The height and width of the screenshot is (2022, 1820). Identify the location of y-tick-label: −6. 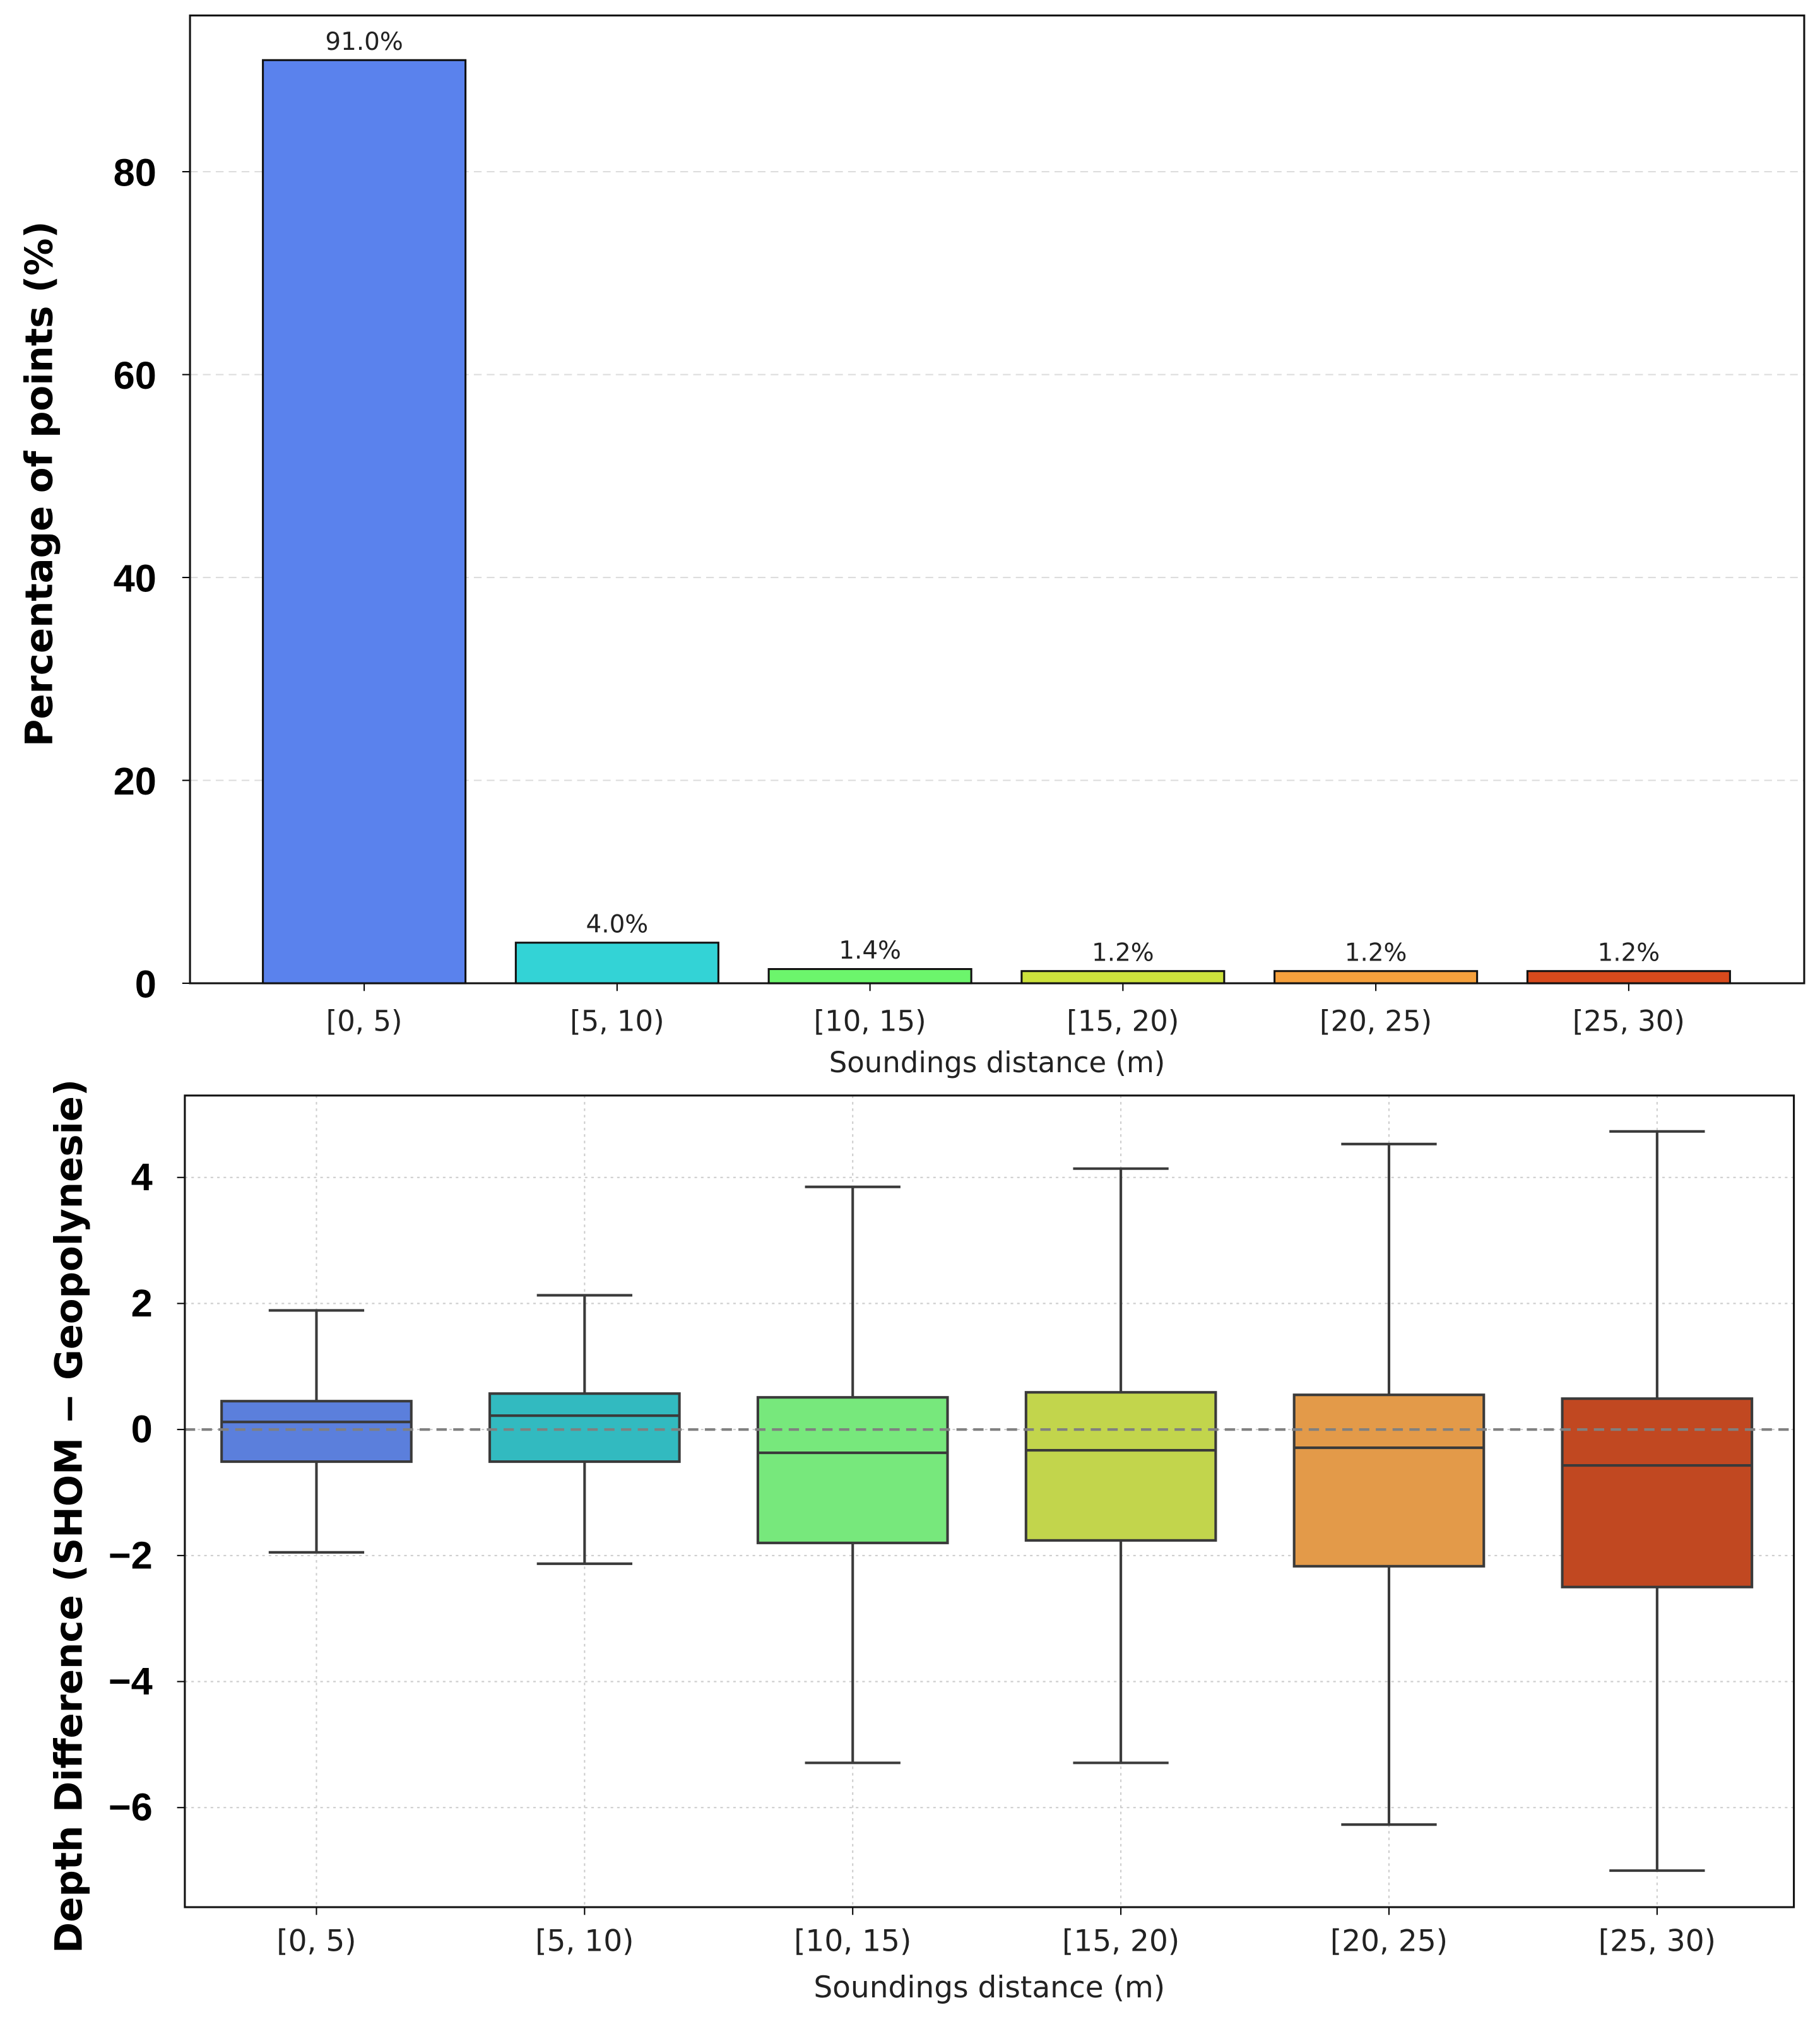
(131, 1807).